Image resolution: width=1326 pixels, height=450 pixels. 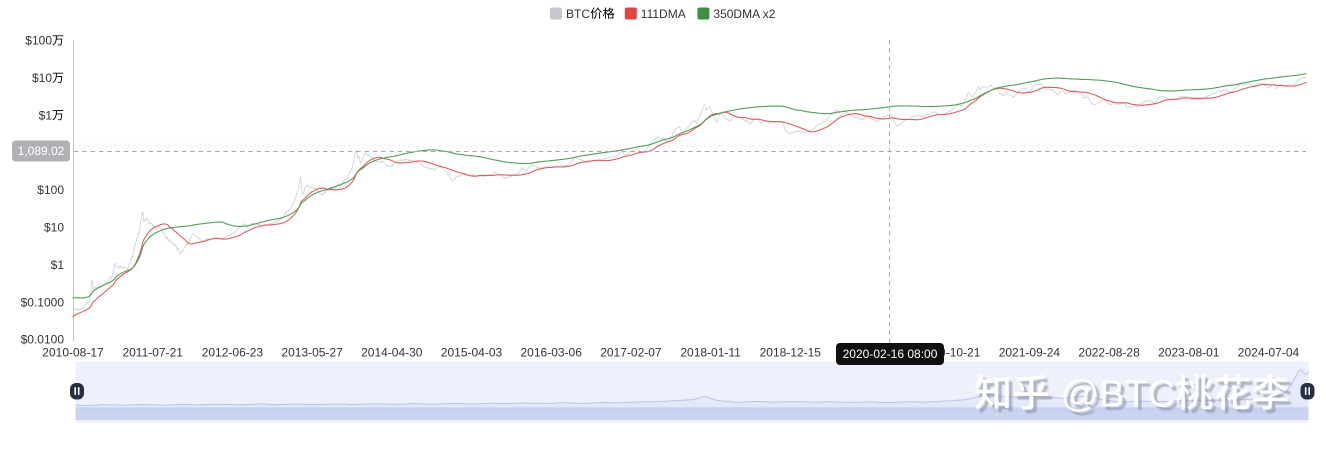 I want to click on svg-text: 2018-12-15, so click(x=791, y=353).